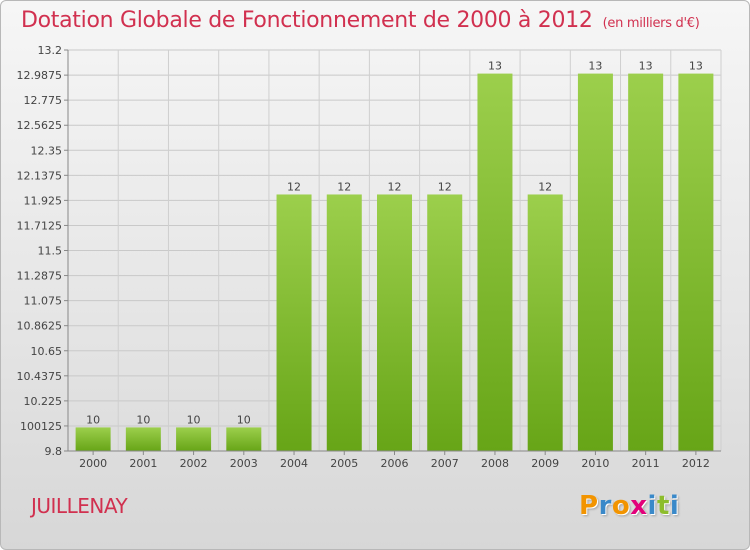  Describe the element at coordinates (621, 506) in the screenshot. I see `logo-letter: o` at that location.